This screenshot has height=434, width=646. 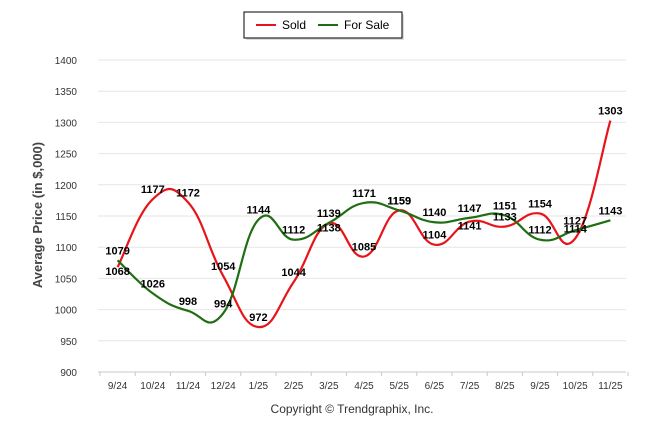 What do you see at coordinates (576, 229) in the screenshot?
I see `data-label-sold: 1114` at bounding box center [576, 229].